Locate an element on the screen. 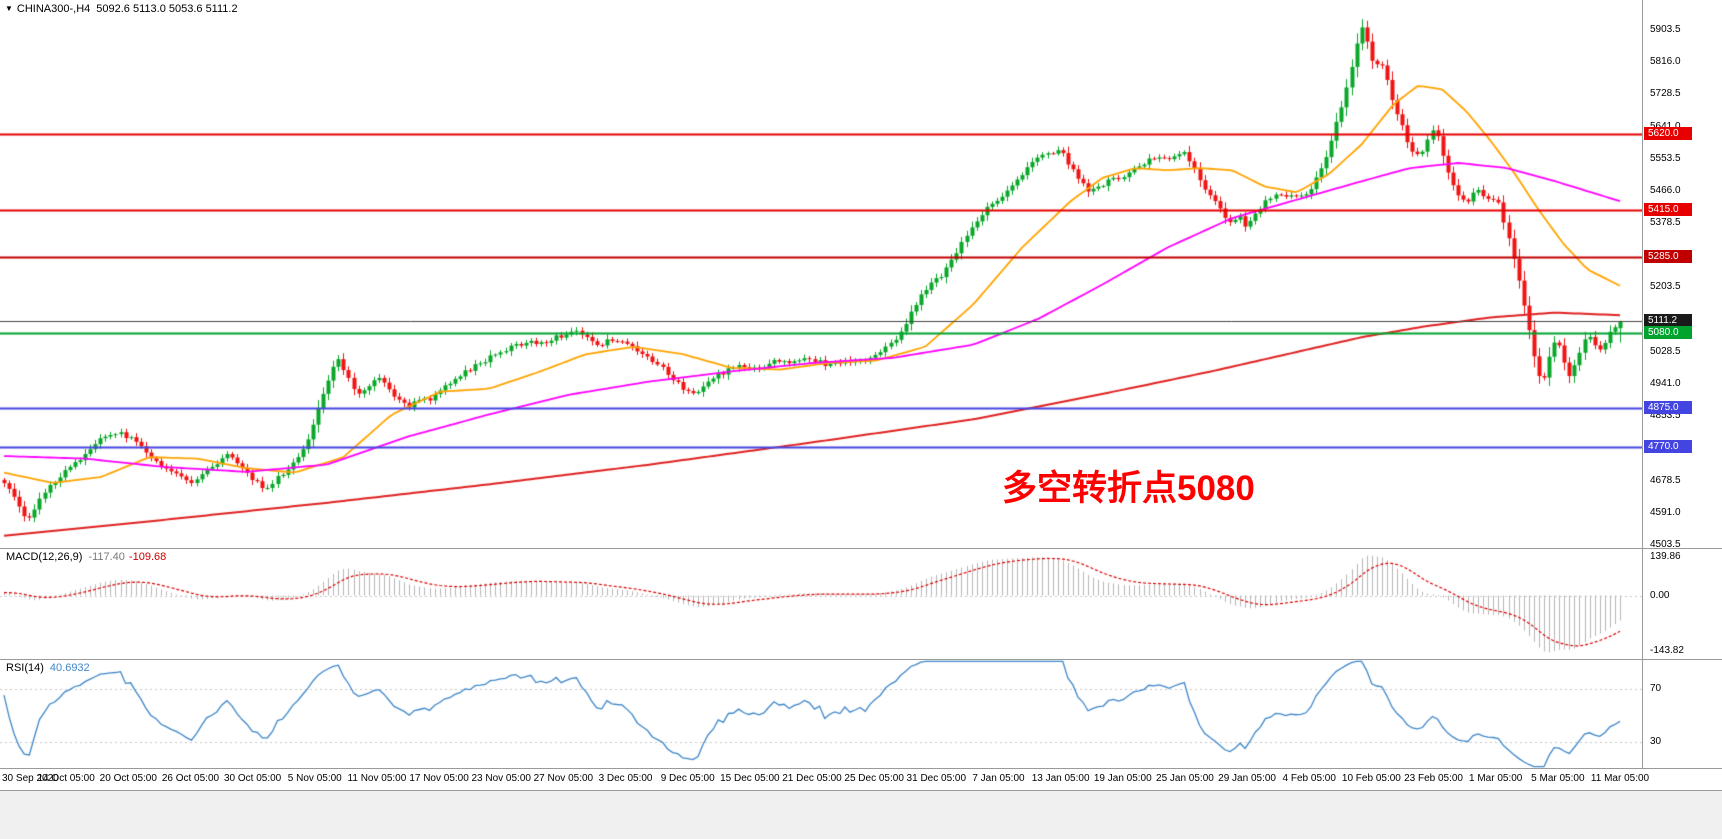 The height and width of the screenshot is (839, 1722). price-axis-tick: 5466.0 is located at coordinates (1665, 190).